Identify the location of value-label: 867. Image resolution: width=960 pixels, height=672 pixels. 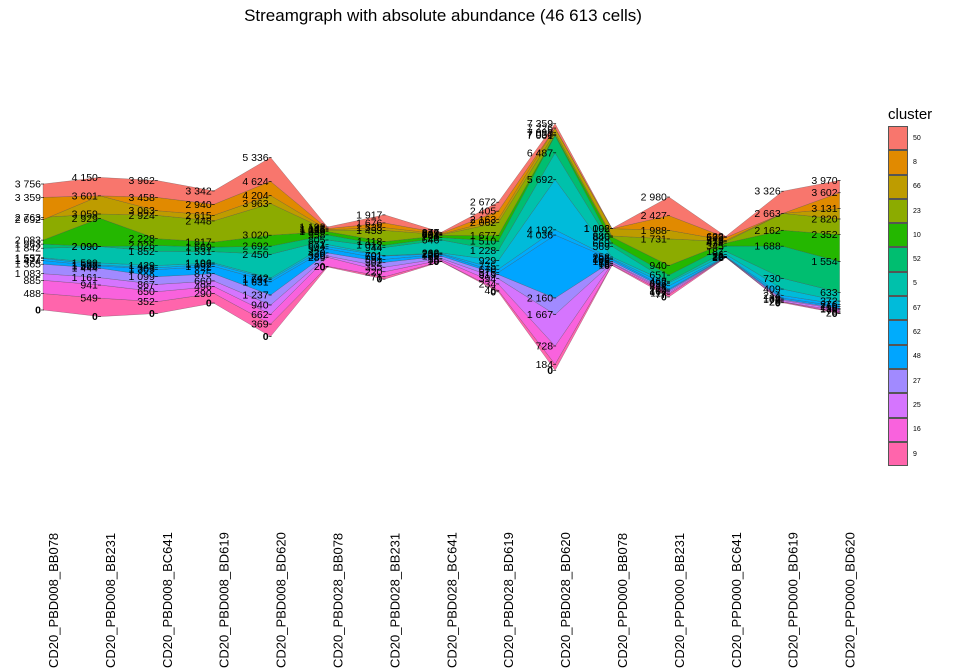
(146, 285).